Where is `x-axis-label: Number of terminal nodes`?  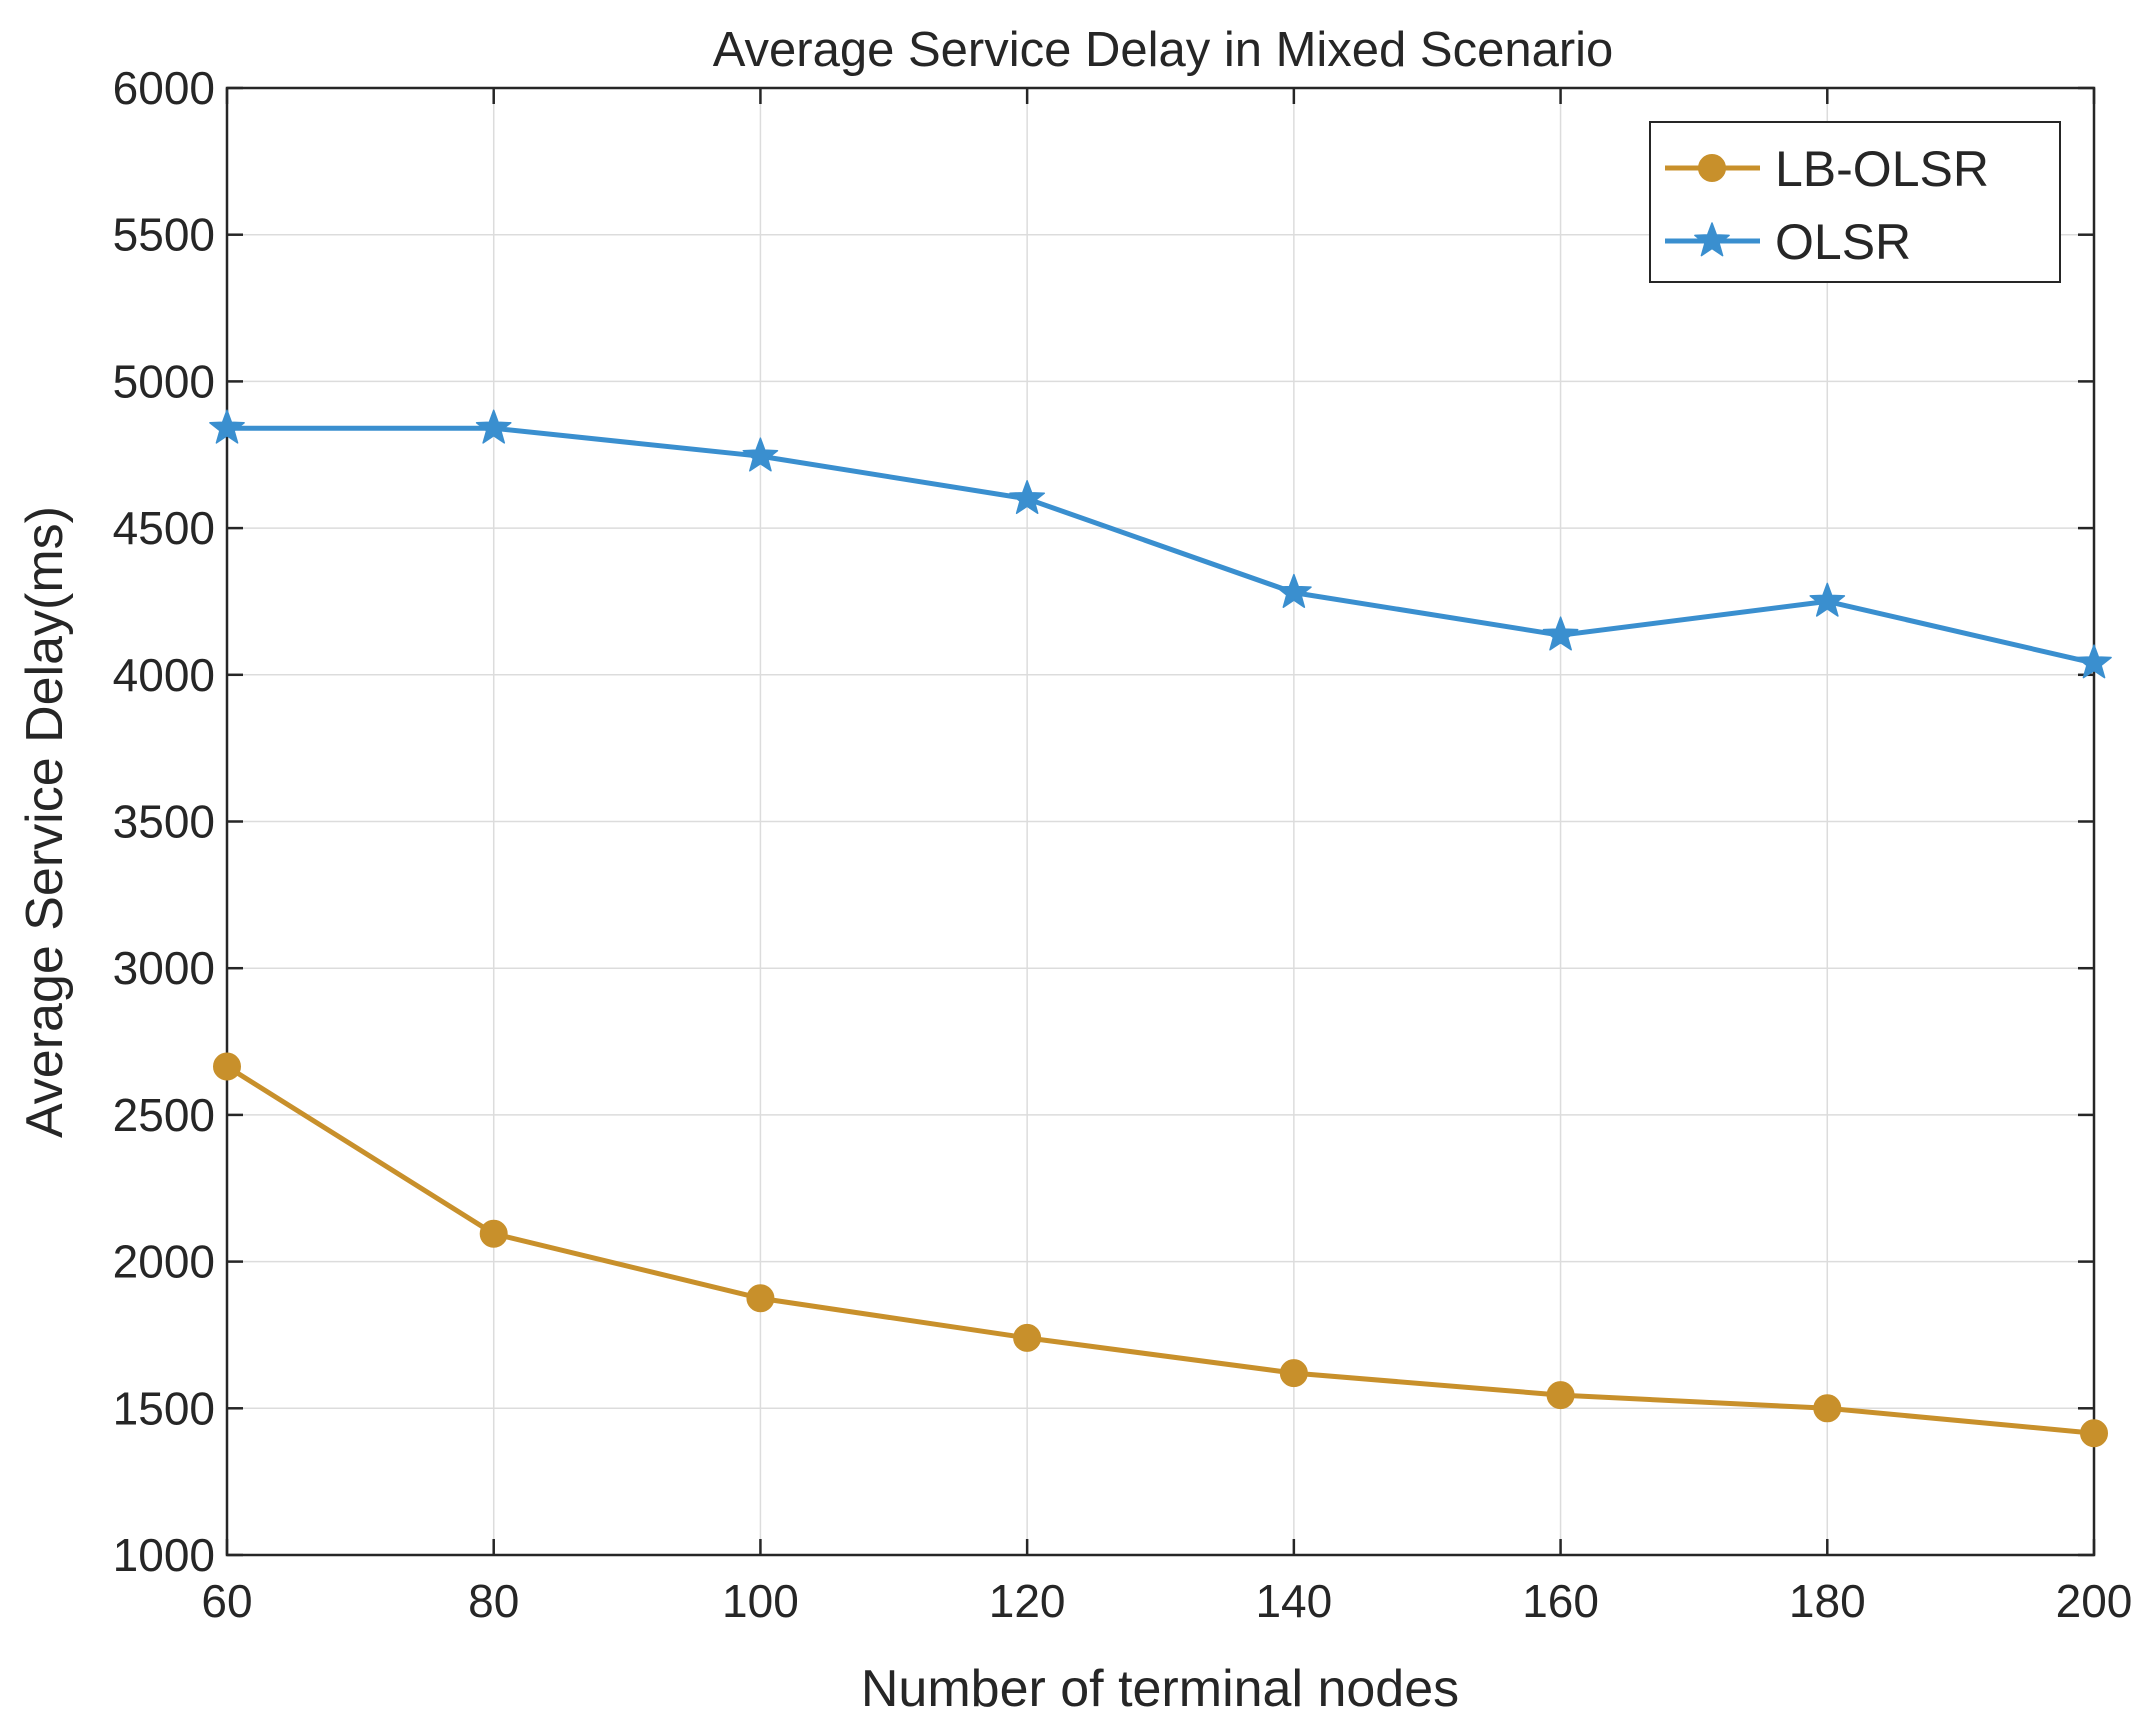
x-axis-label: Number of terminal nodes is located at coordinates (1160, 1689).